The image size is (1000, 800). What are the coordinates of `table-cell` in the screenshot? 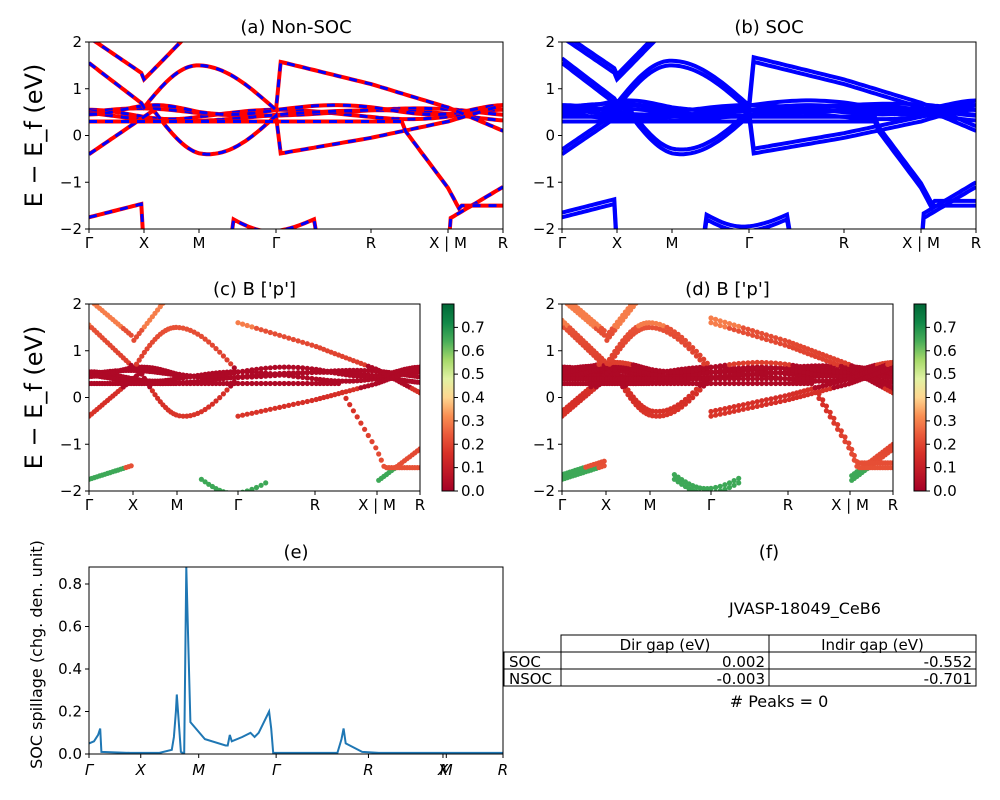 It's located at (872, 677).